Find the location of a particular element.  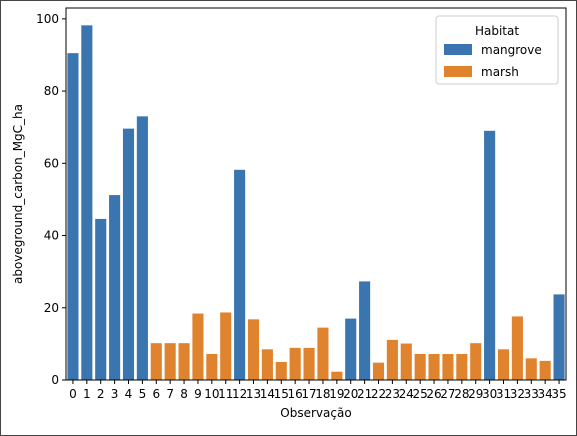

x-tick-label-15: 15 is located at coordinates (281, 394).